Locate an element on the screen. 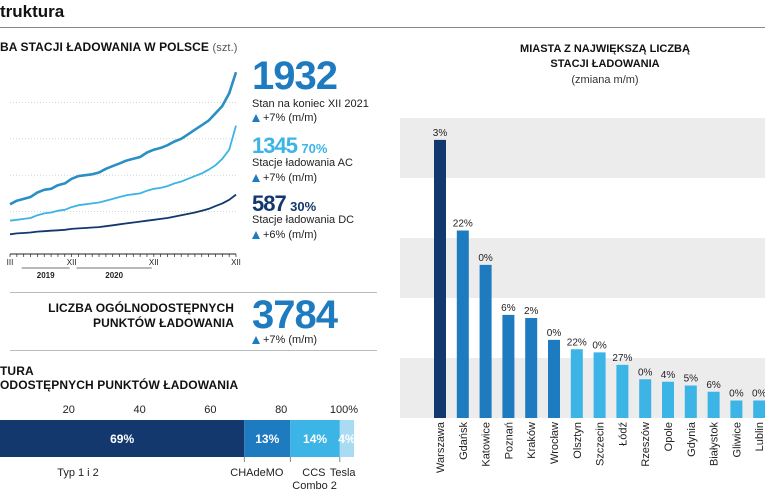 The width and height of the screenshot is (765, 496). bar-value-label: 2% is located at coordinates (531, 311).